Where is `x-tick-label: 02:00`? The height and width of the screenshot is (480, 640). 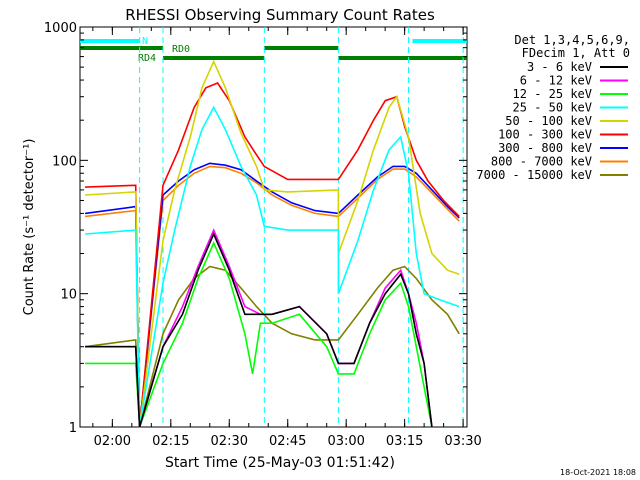
x-tick-label: 02:00 is located at coordinates (112, 441).